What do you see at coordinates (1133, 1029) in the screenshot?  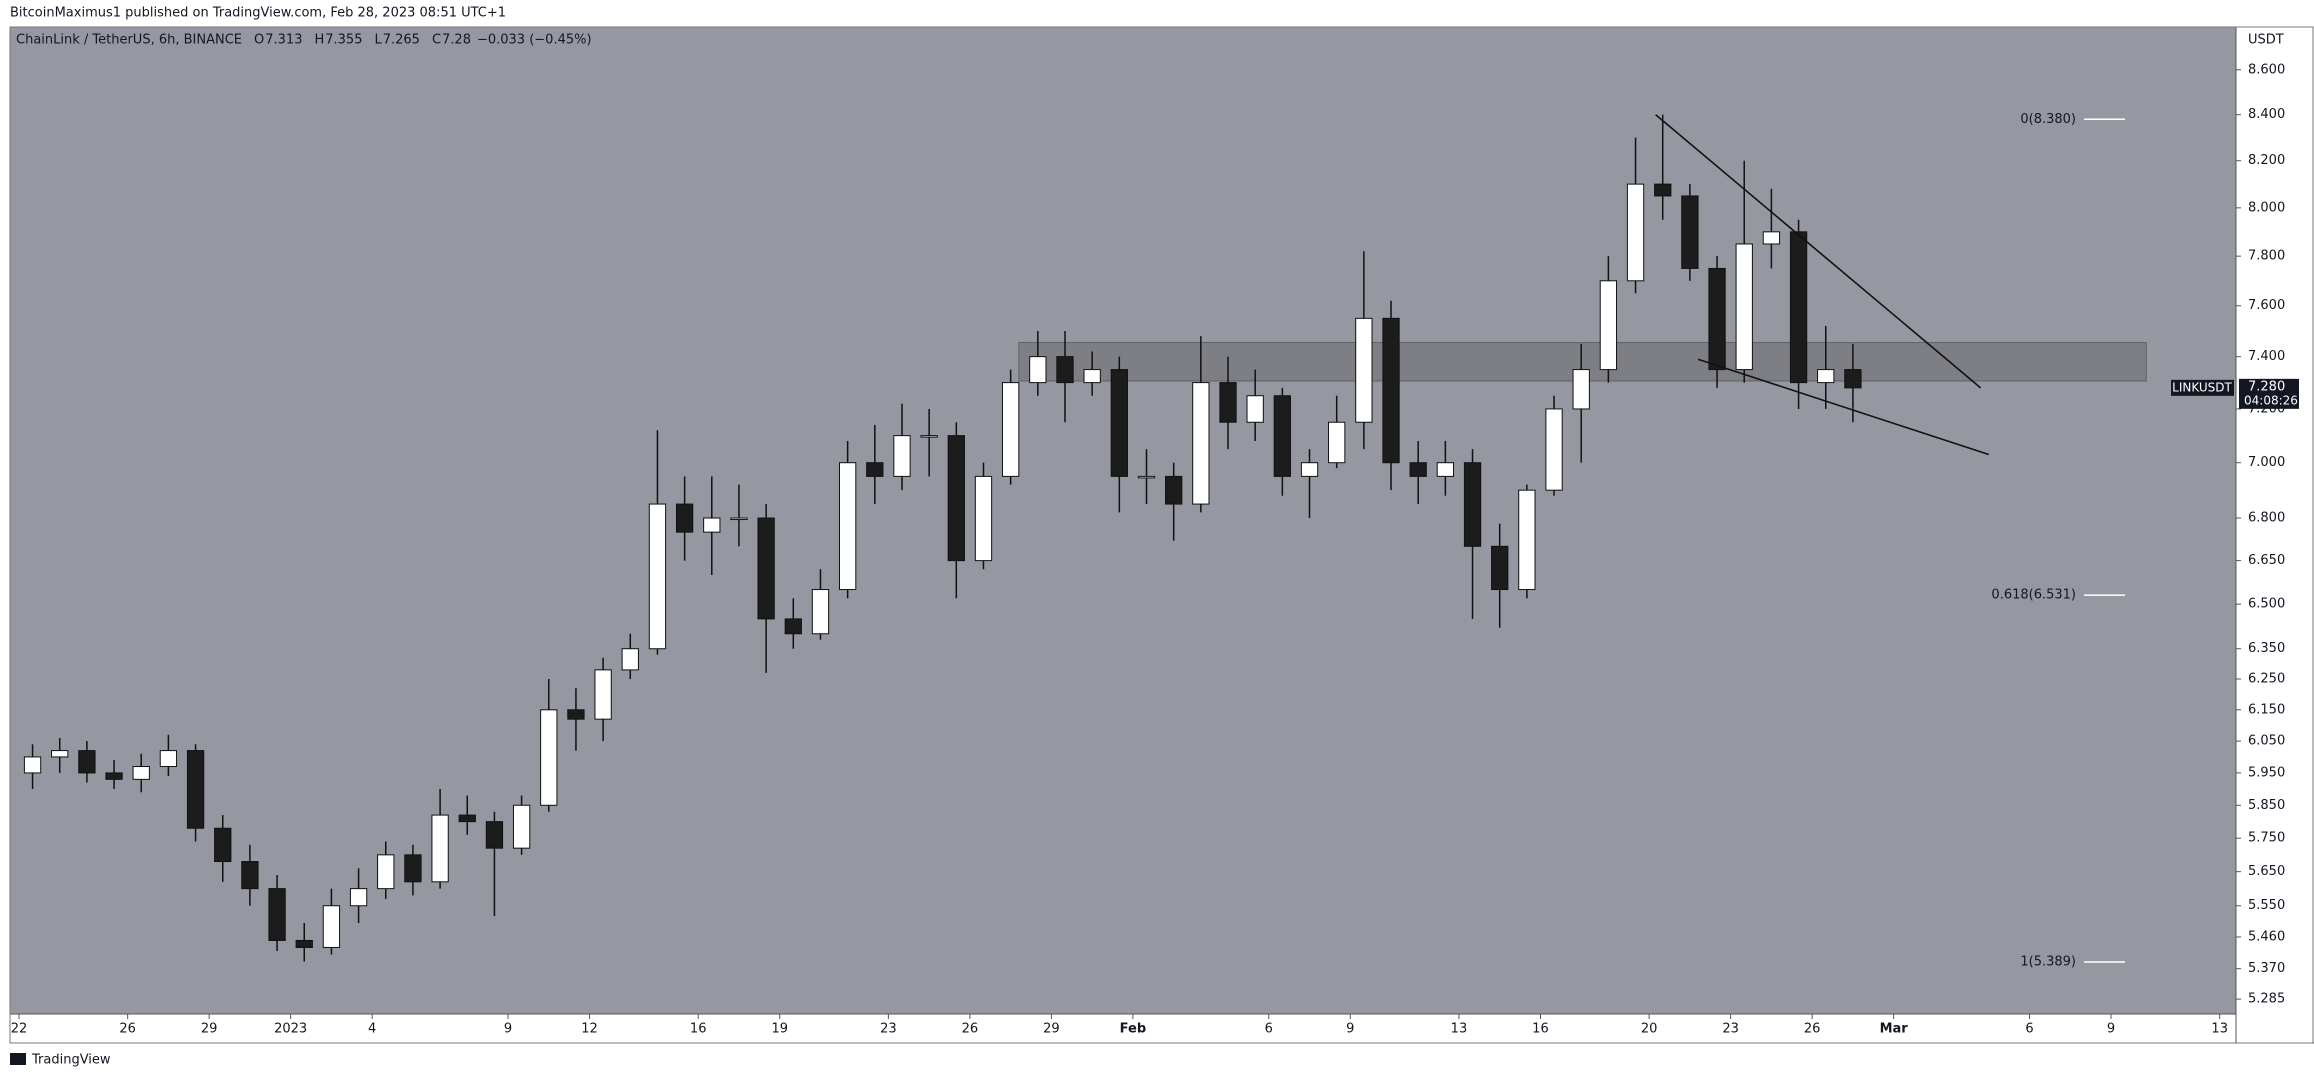 I see `x-tick-label: Feb` at bounding box center [1133, 1029].